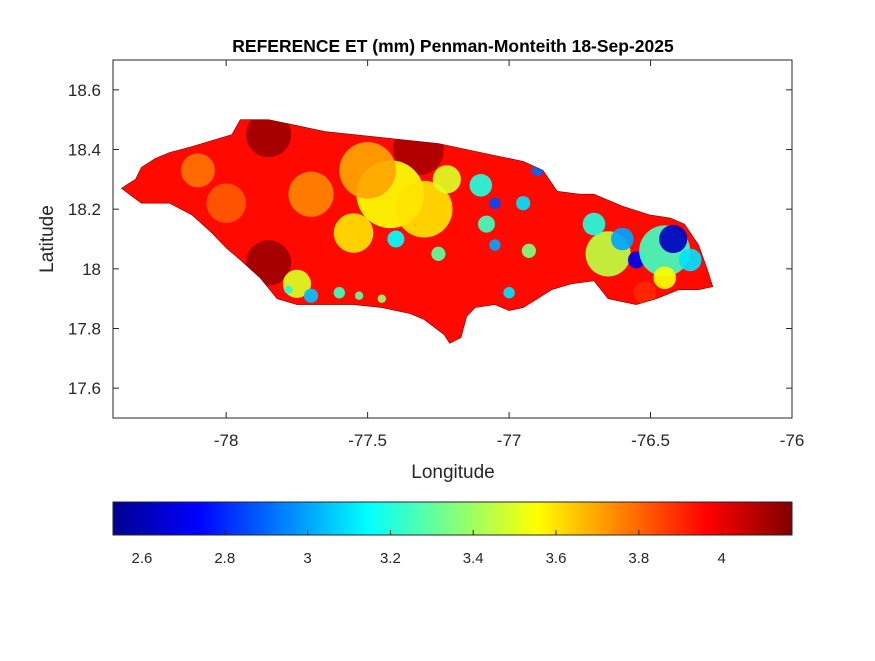  What do you see at coordinates (473, 558) in the screenshot?
I see `colorbar-tick-label: 3.4` at bounding box center [473, 558].